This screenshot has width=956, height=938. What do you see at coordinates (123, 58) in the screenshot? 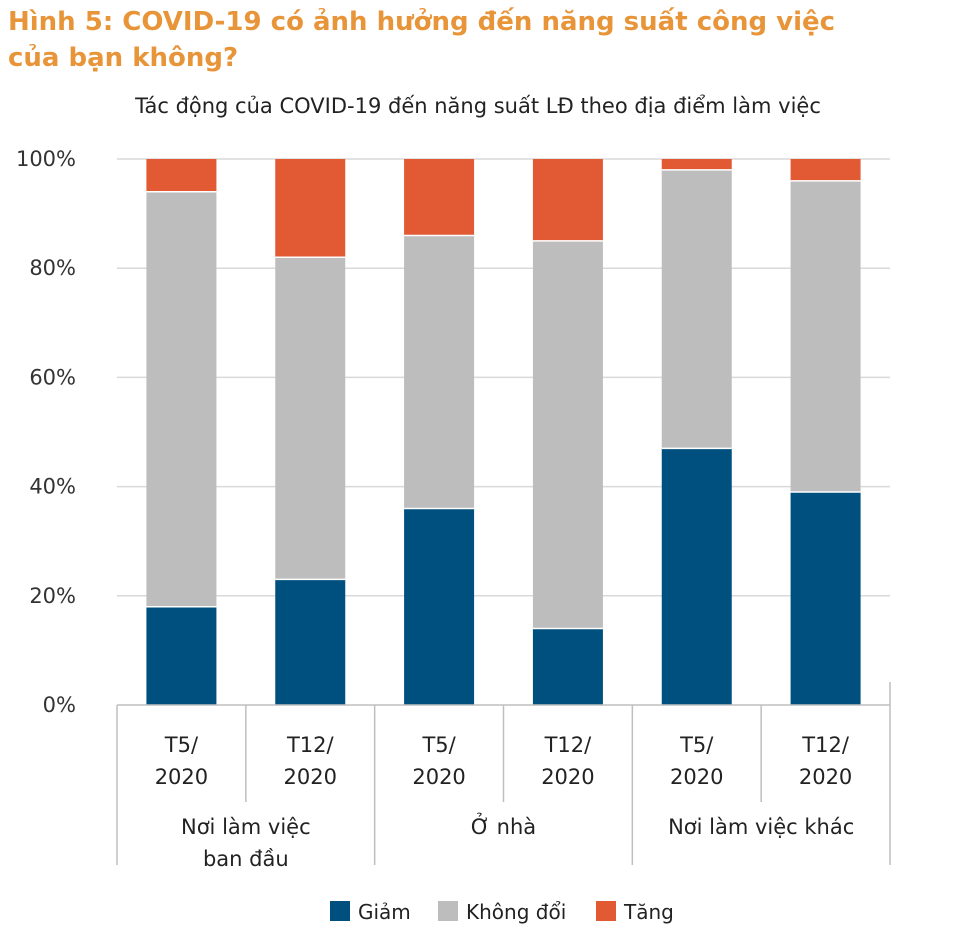
I see `figure-title-line-2: của bạn không?` at bounding box center [123, 58].